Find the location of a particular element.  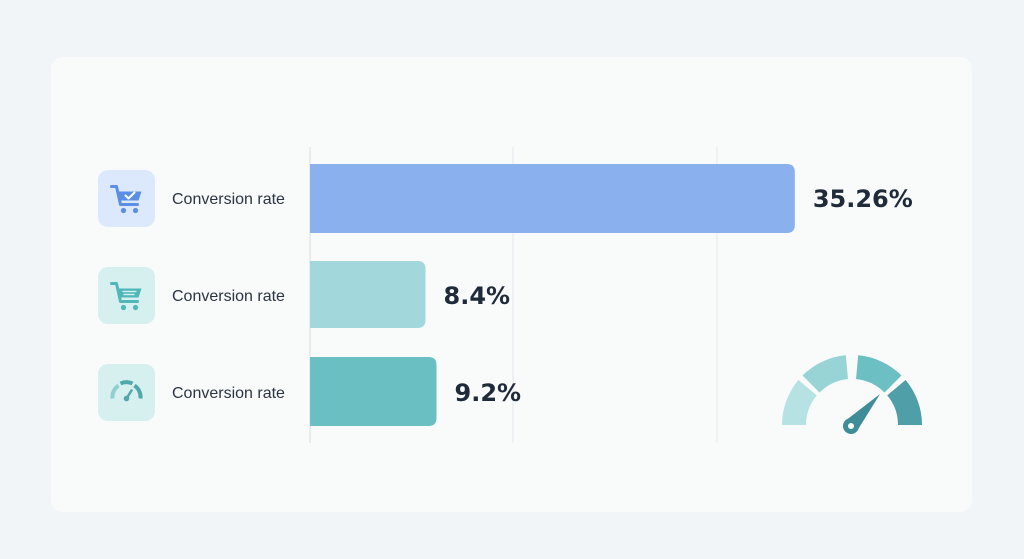

gauge-hub-center is located at coordinates (851, 426).